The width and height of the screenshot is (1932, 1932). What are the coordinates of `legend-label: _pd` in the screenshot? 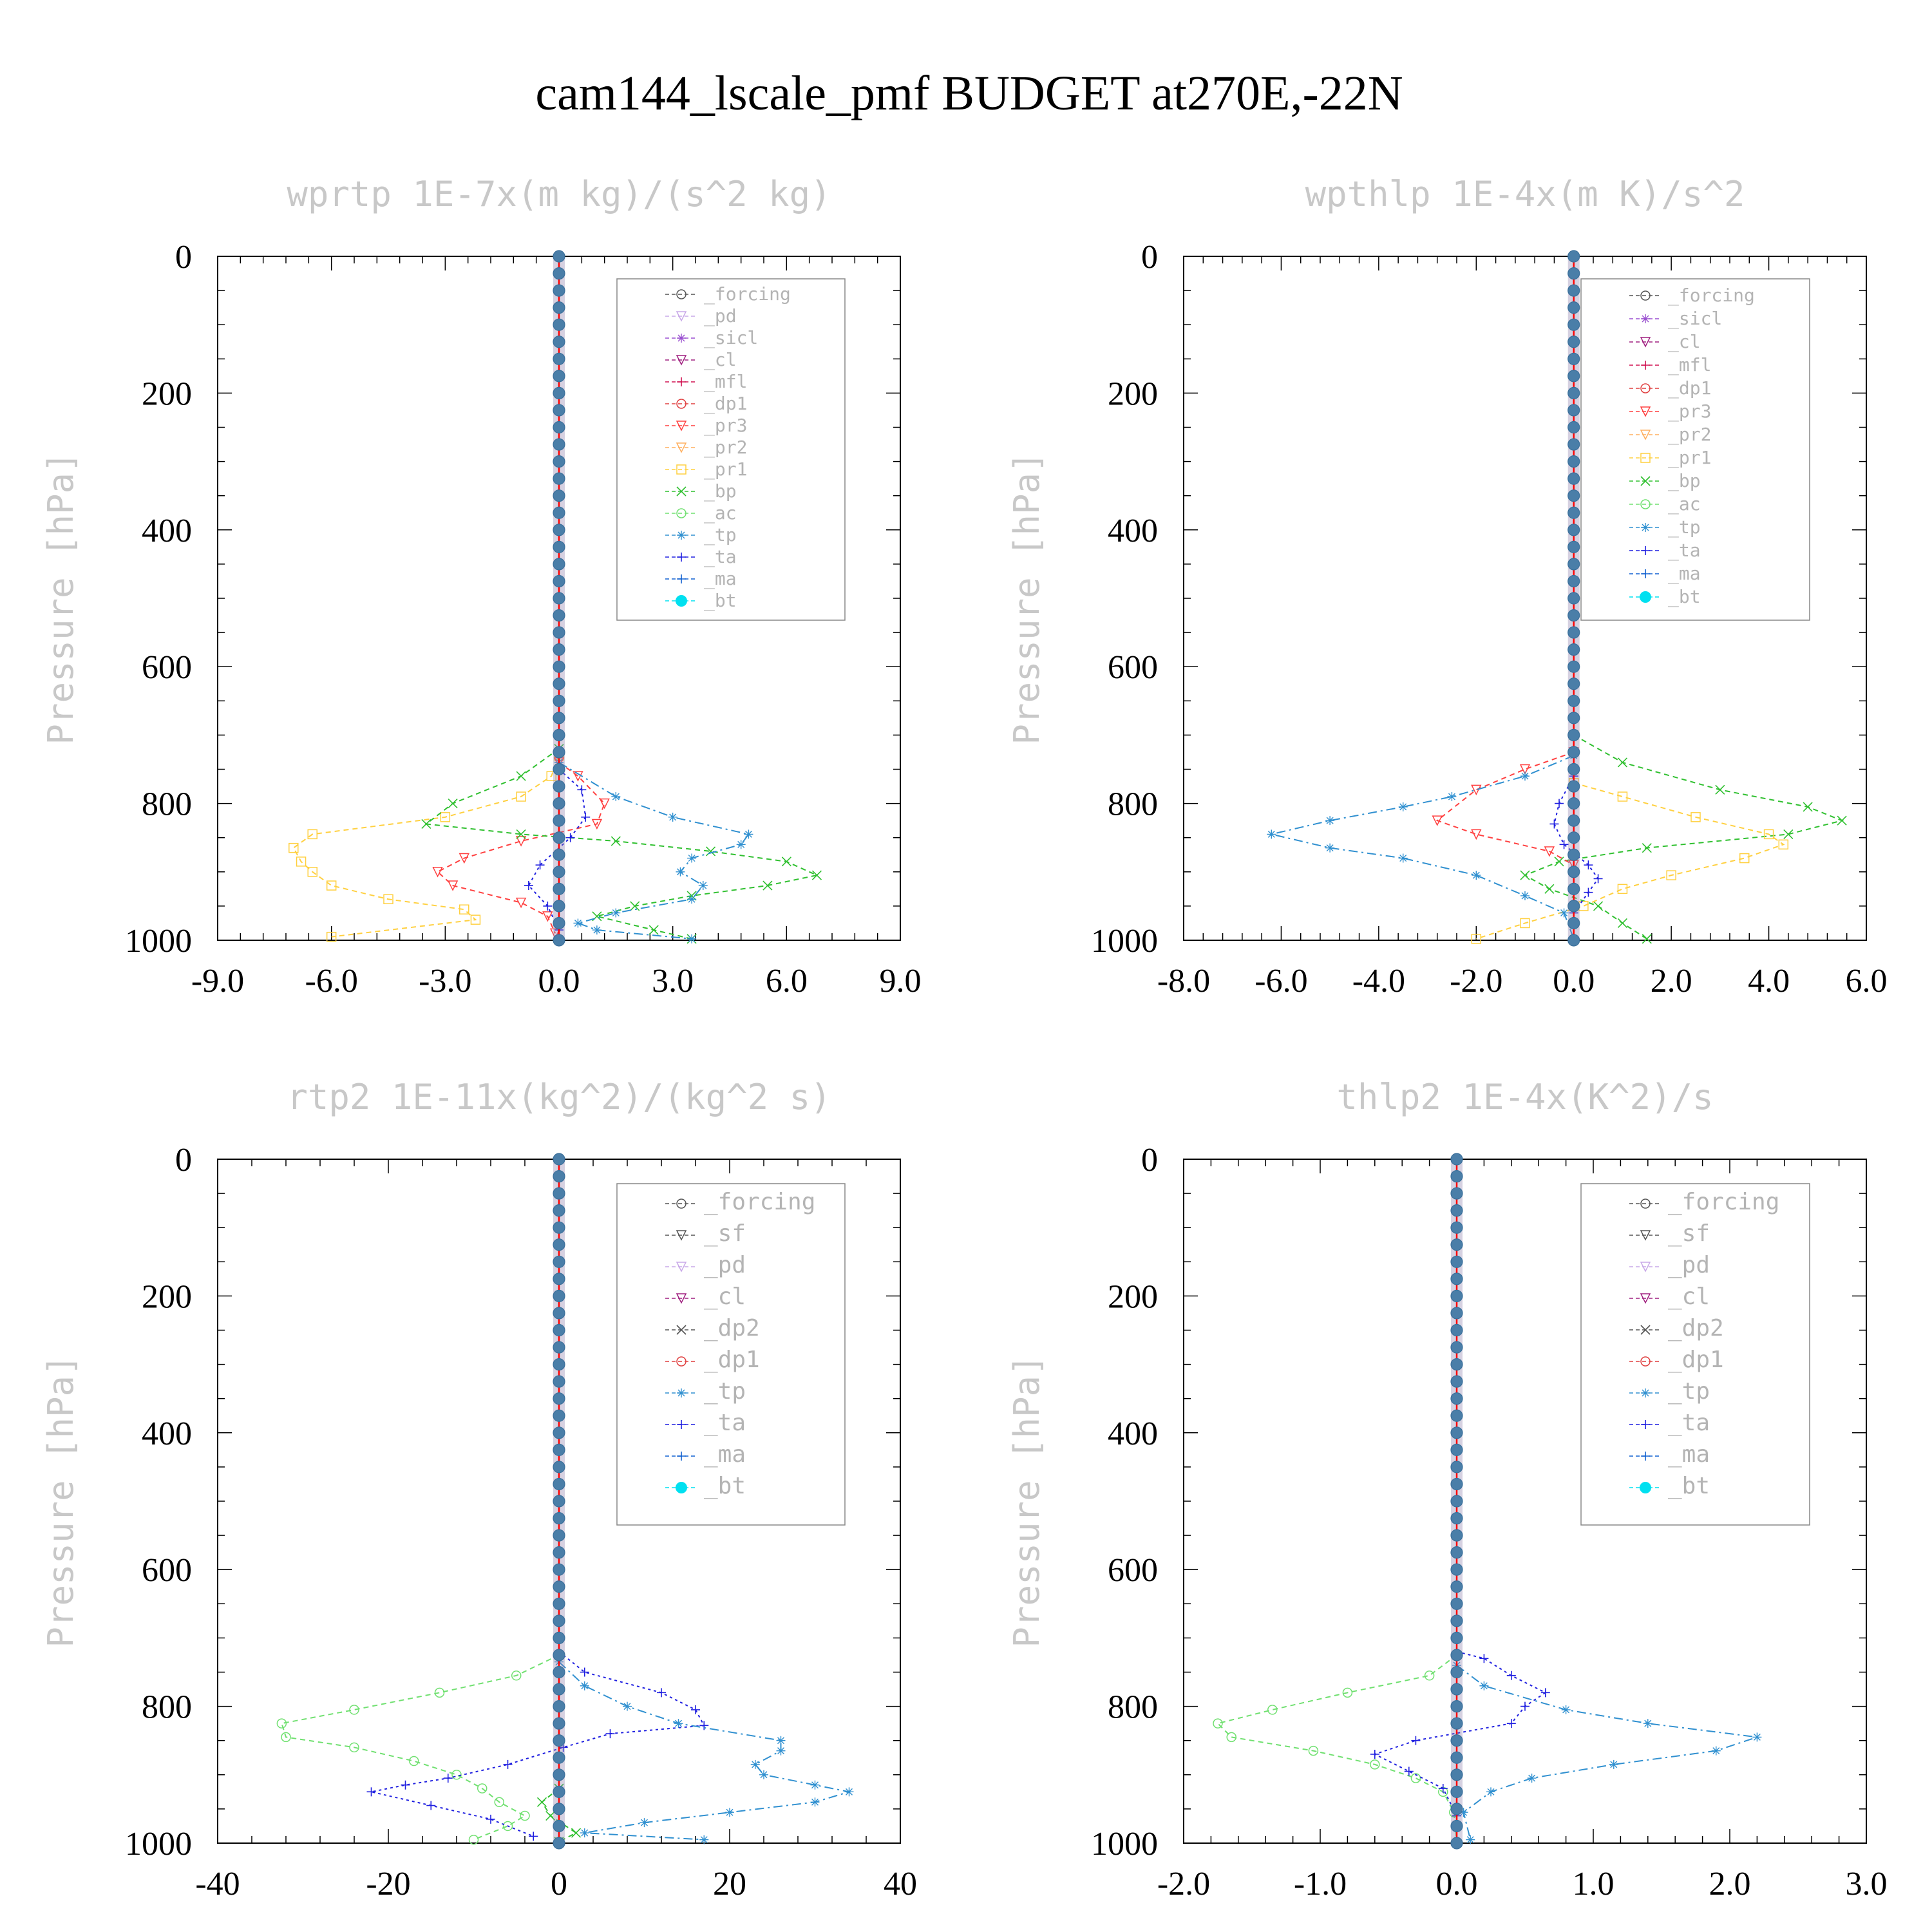 It's located at (725, 1265).